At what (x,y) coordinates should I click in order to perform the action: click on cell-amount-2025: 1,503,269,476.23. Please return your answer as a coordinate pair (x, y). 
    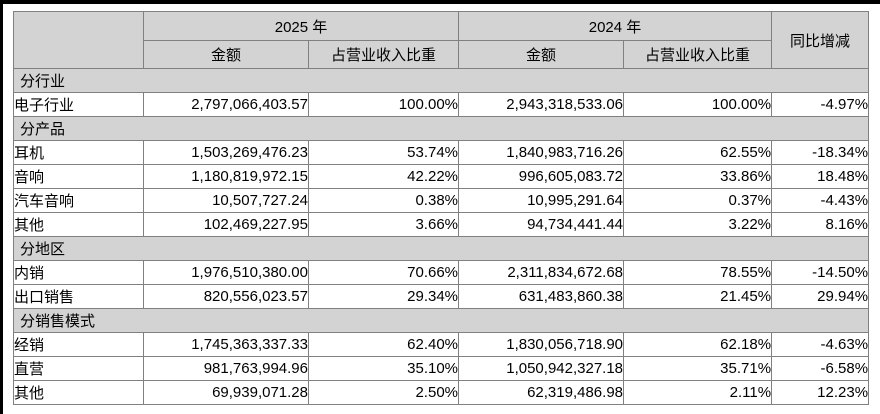
    Looking at the image, I should click on (226, 152).